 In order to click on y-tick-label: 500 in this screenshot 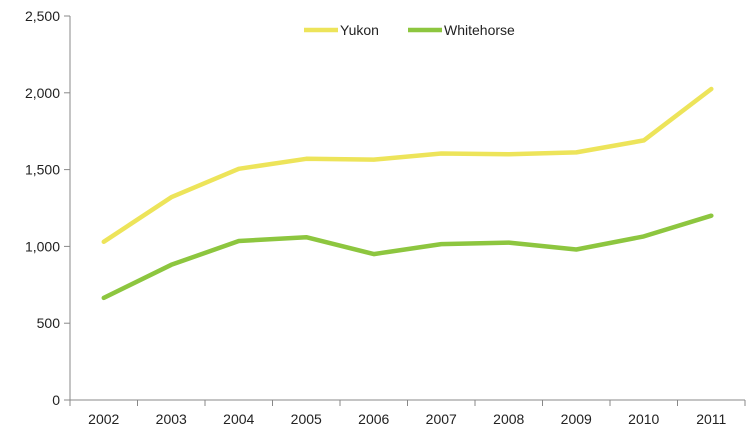, I will do `click(49, 323)`.